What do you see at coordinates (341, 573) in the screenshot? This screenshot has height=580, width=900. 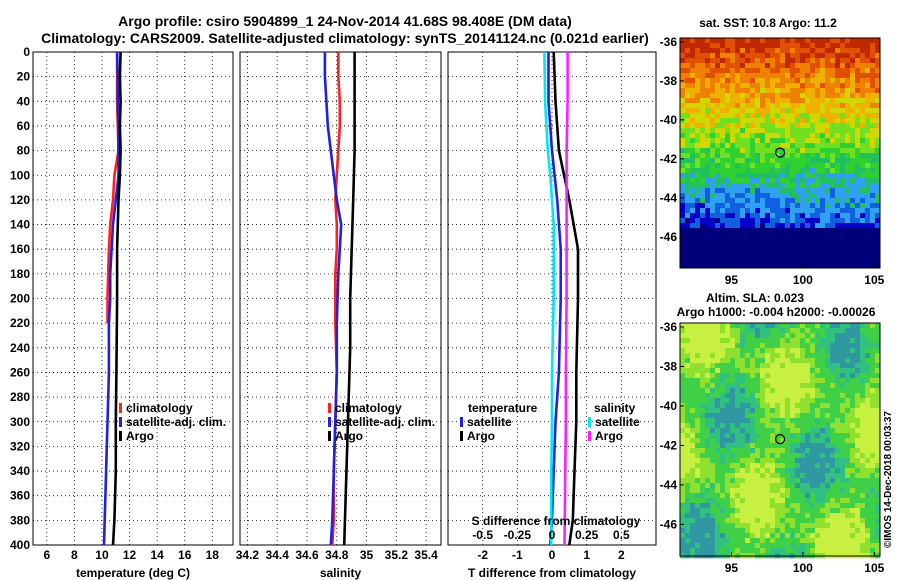 I see `sal-xlabel: salinity` at bounding box center [341, 573].